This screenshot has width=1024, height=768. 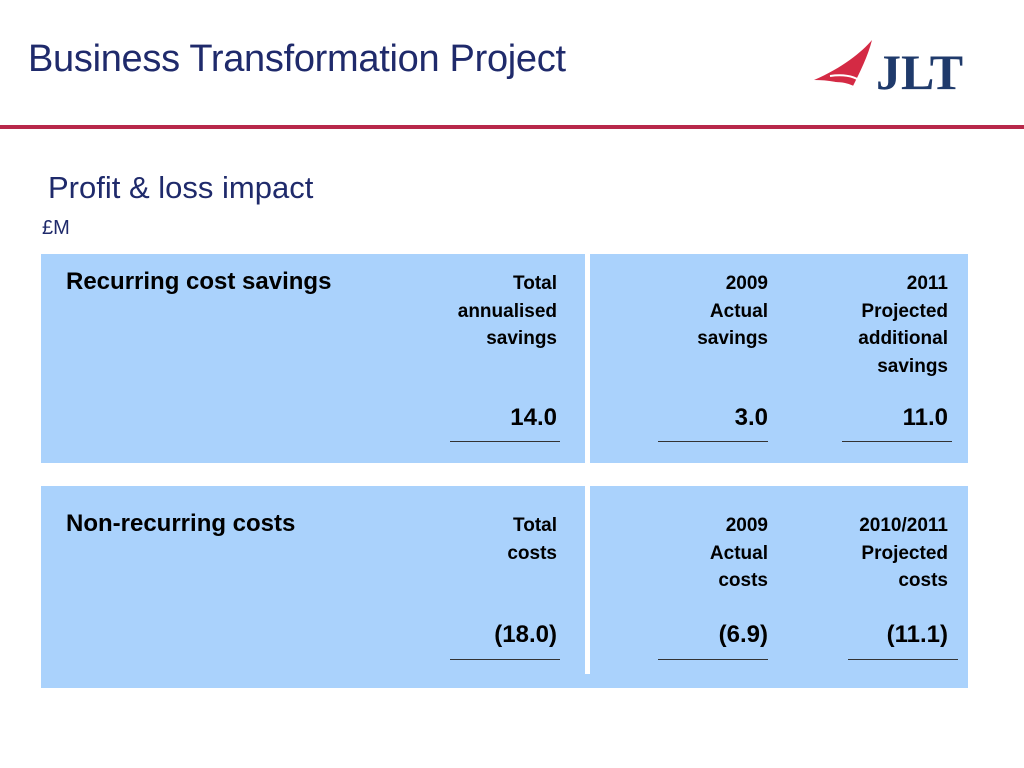 I want to click on total-annualised-value: 14.0, so click(x=533, y=417).